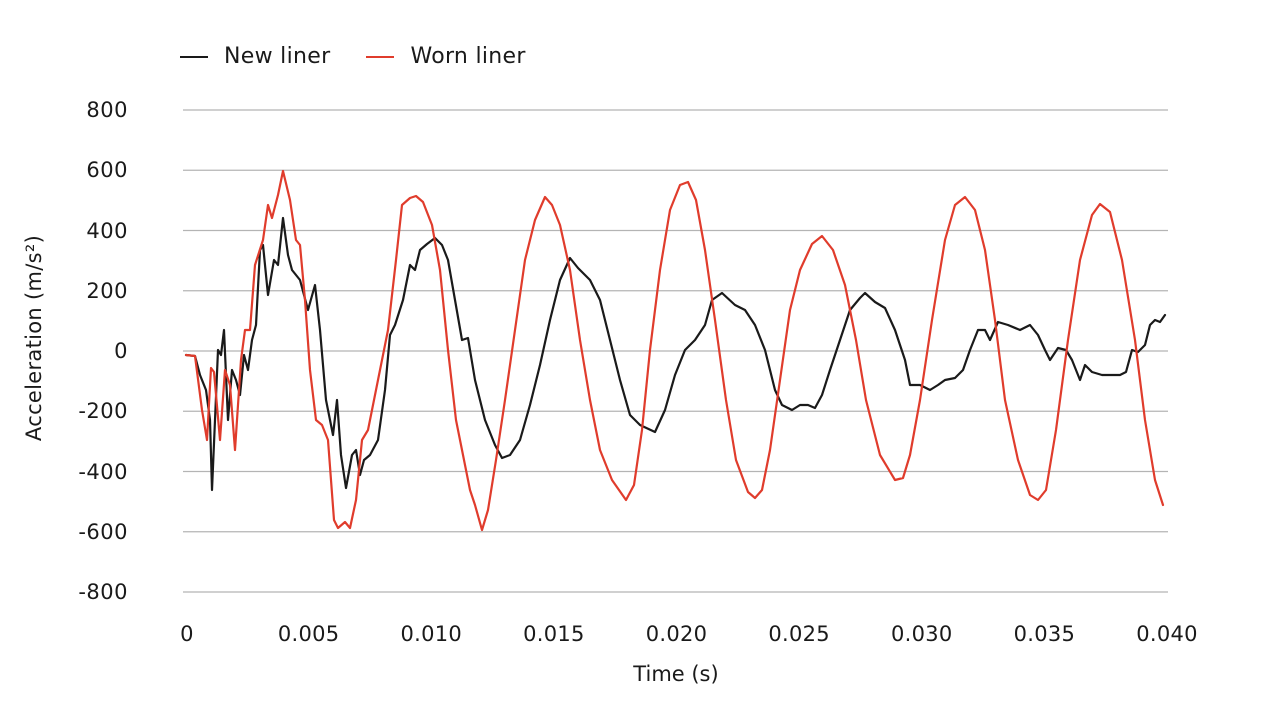 The image size is (1280, 720). What do you see at coordinates (103, 411) in the screenshot?
I see `y-tick-label: -200` at bounding box center [103, 411].